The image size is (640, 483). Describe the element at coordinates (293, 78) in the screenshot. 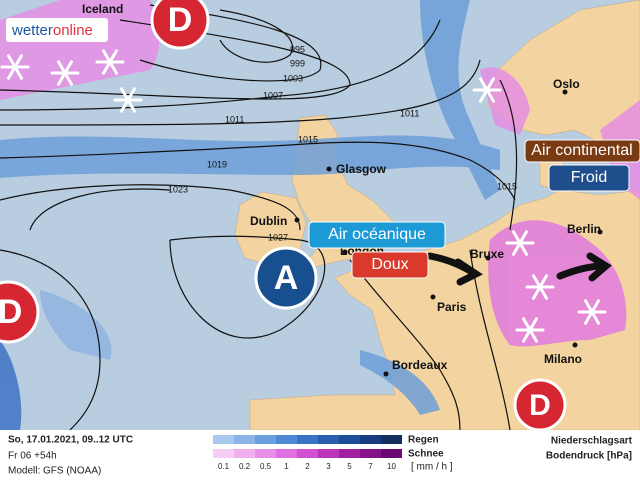

I see `isobar-label: 1003` at that location.